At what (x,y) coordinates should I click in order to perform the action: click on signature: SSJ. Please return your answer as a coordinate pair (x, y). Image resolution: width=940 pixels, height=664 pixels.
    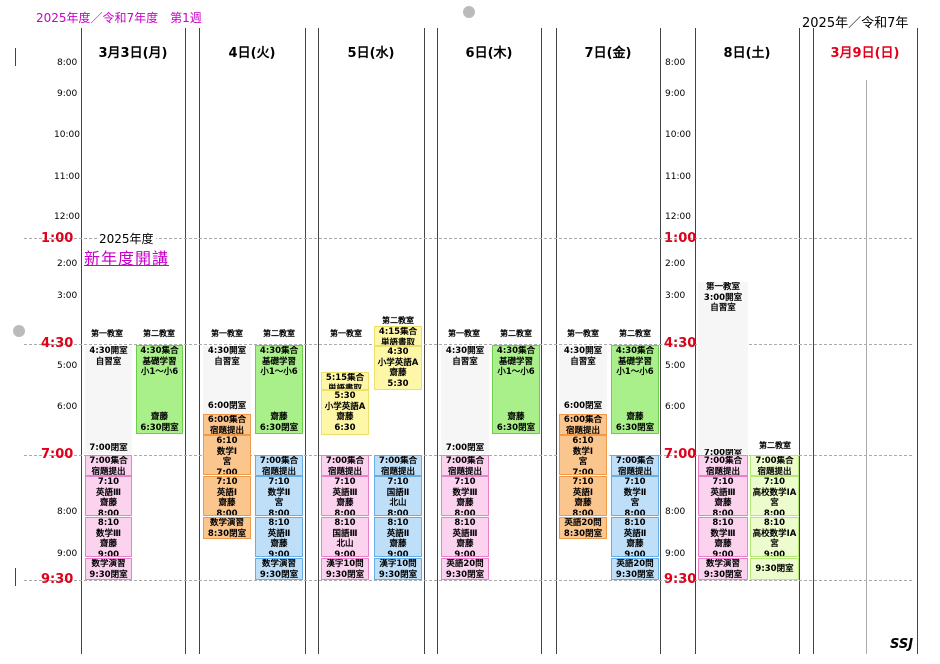
    Looking at the image, I should click on (902, 644).